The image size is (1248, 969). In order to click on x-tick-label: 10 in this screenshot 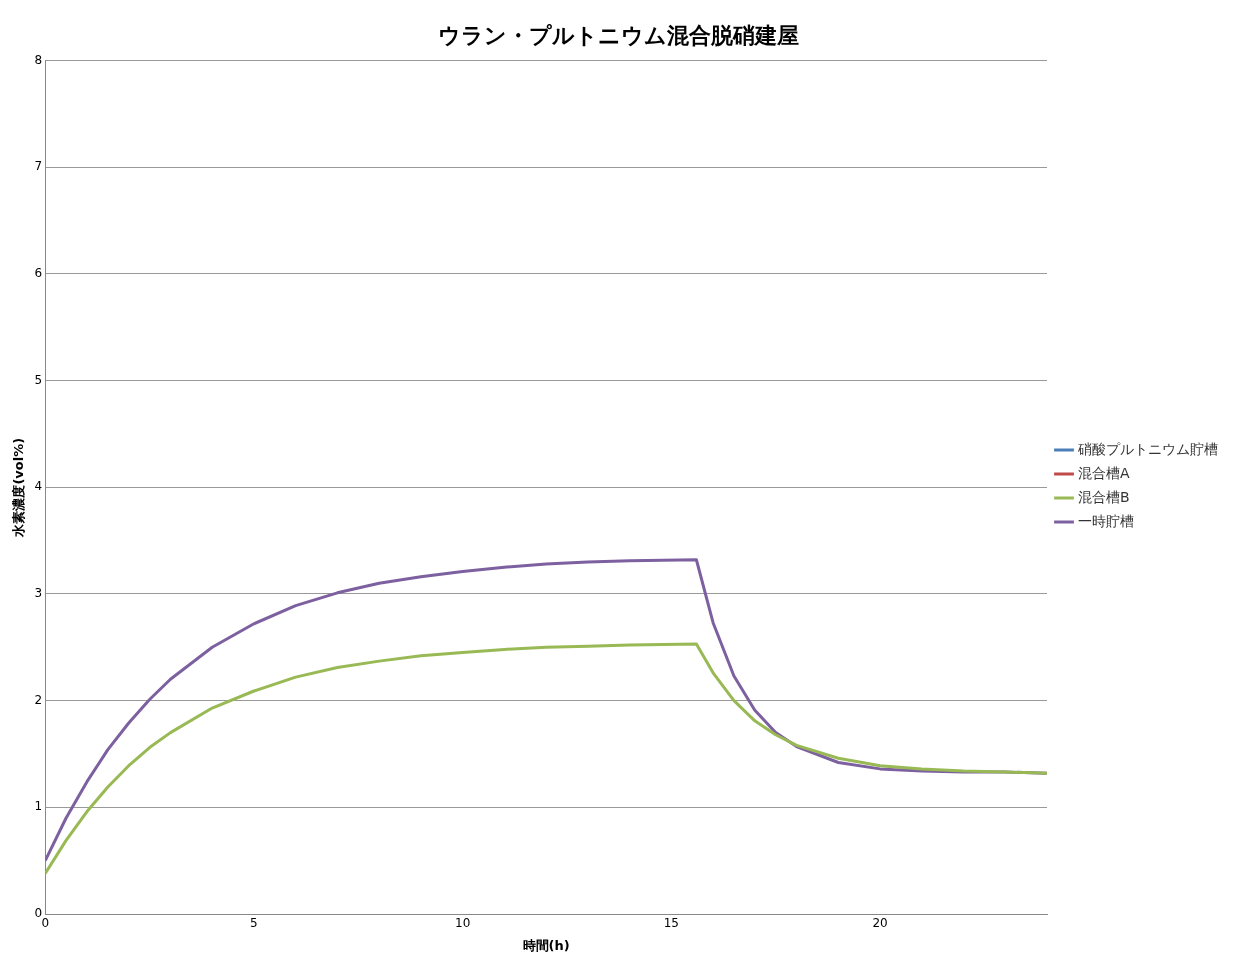, I will do `click(463, 923)`.